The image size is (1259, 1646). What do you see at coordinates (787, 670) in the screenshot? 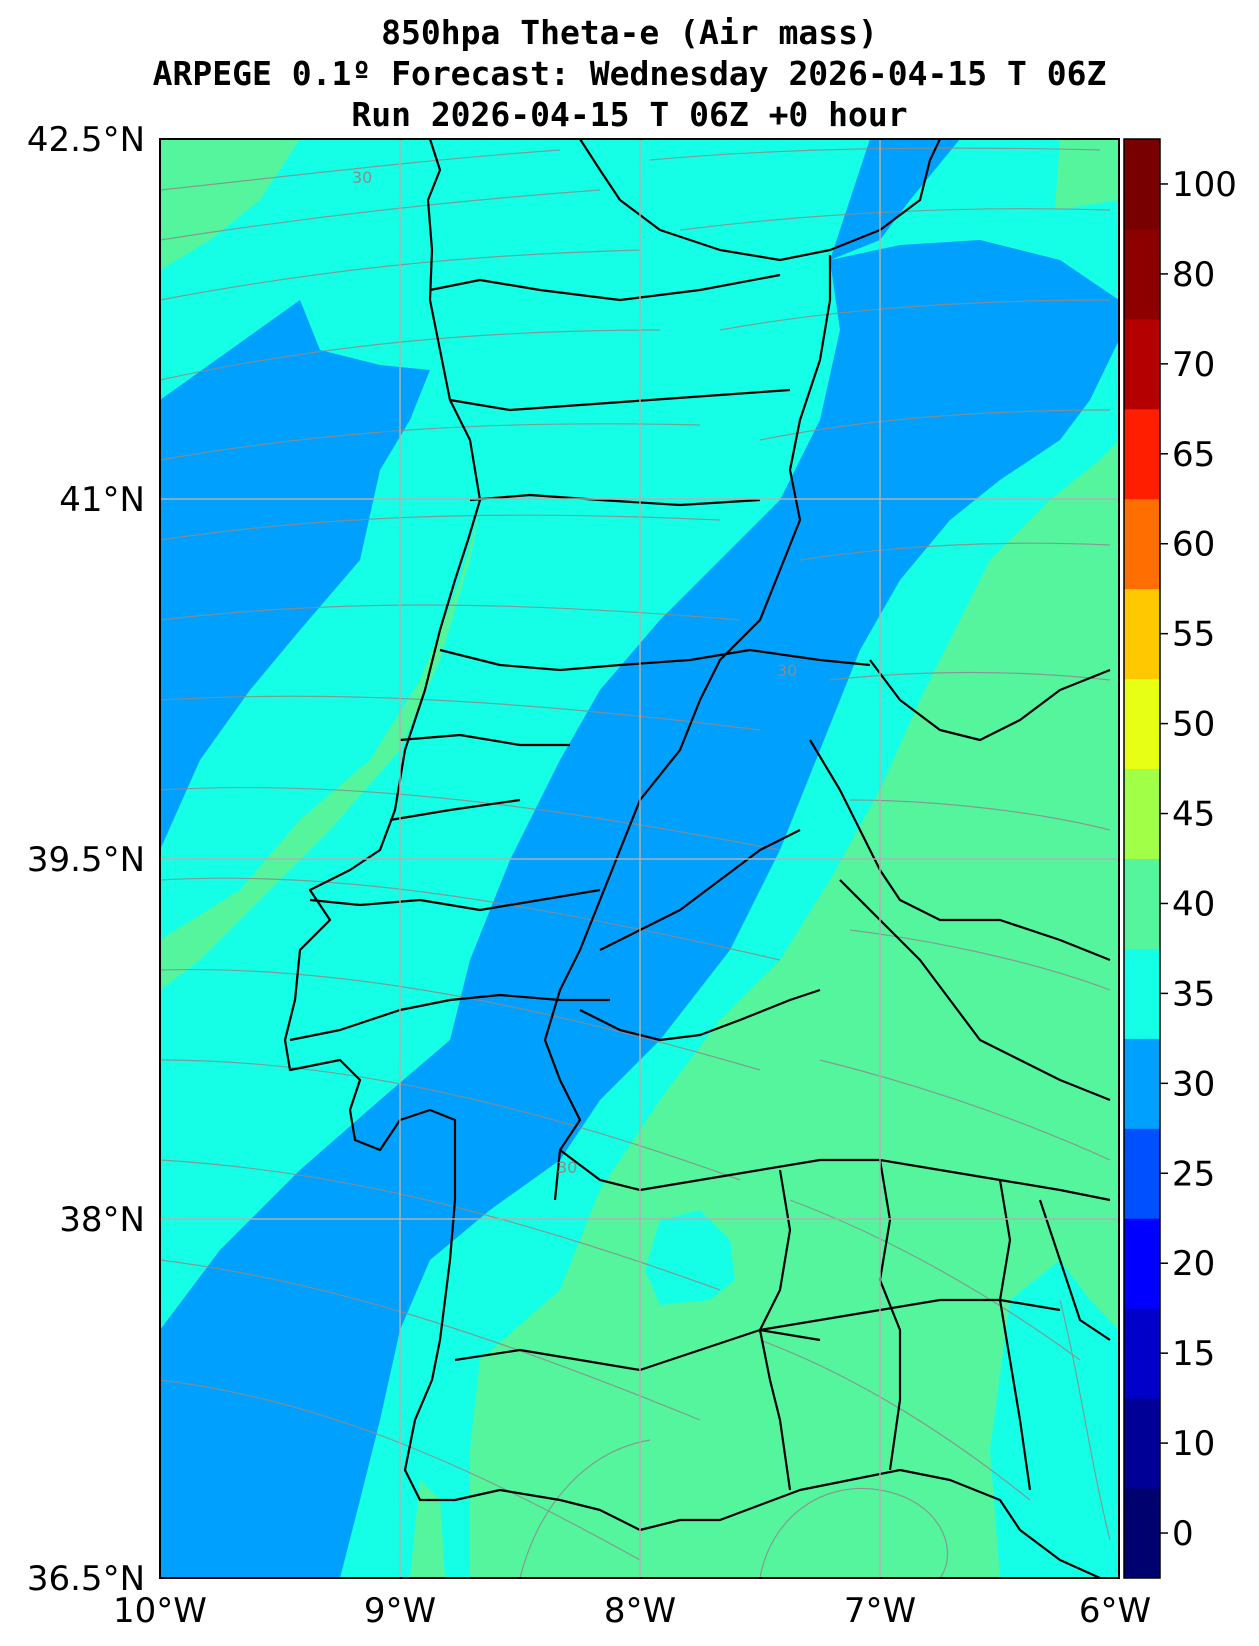
I see `contour-label-2: 30` at bounding box center [787, 670].